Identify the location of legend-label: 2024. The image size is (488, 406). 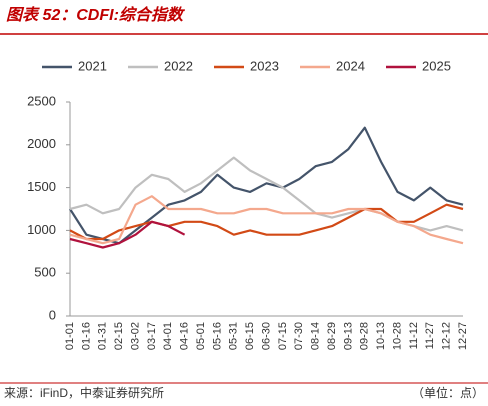
(350, 65).